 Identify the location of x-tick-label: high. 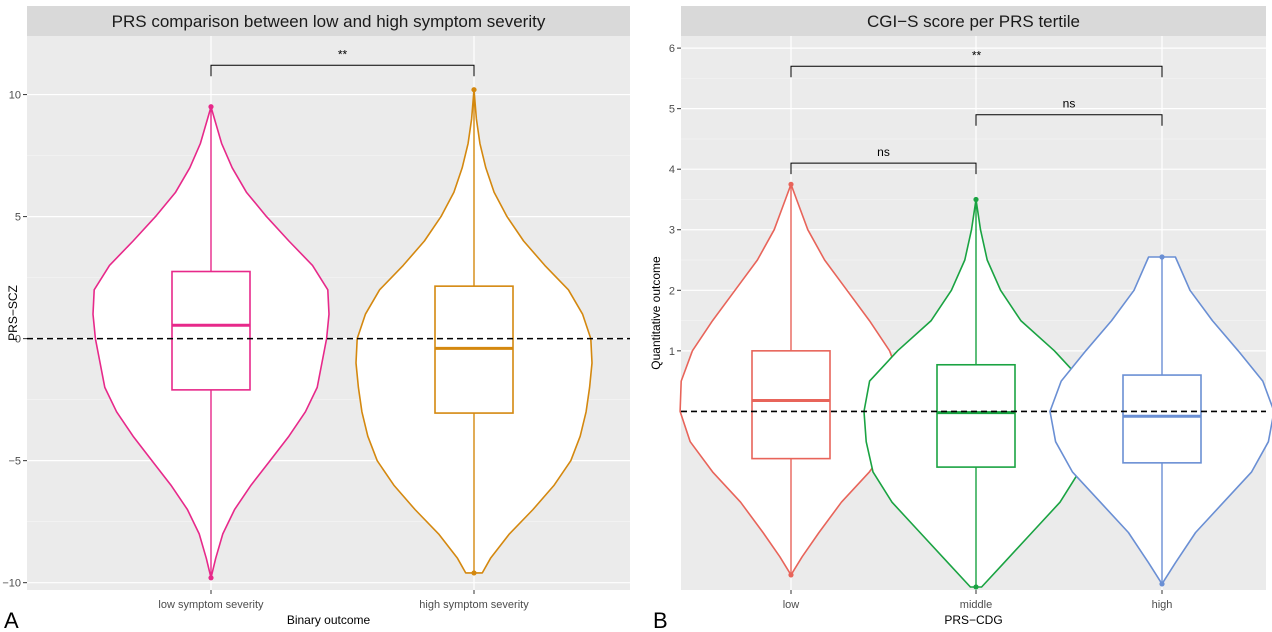
(1162, 605).